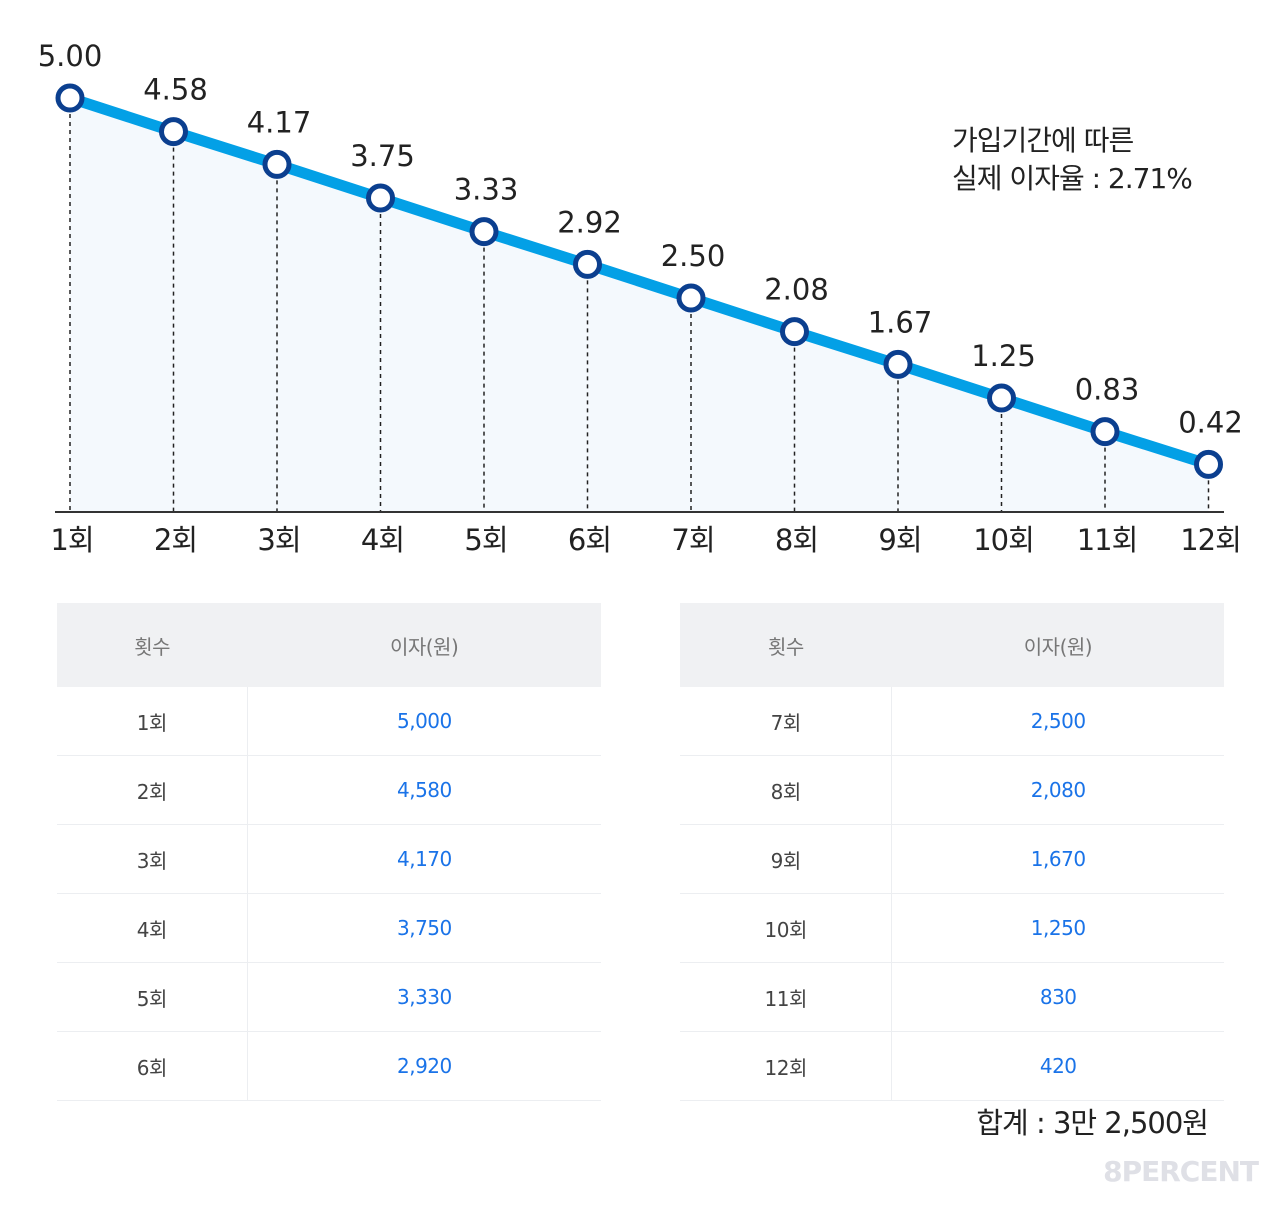  What do you see at coordinates (278, 540) in the screenshot?
I see `x-tick-label: 3회` at bounding box center [278, 540].